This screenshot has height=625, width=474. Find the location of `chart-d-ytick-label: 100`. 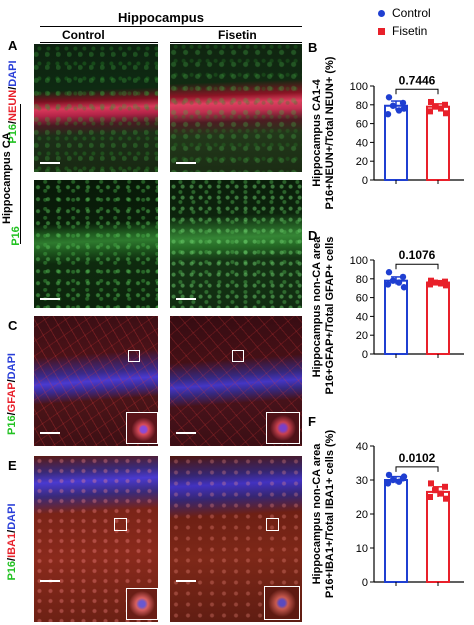

chart-d-ytick-label: 100 is located at coordinates (359, 261).